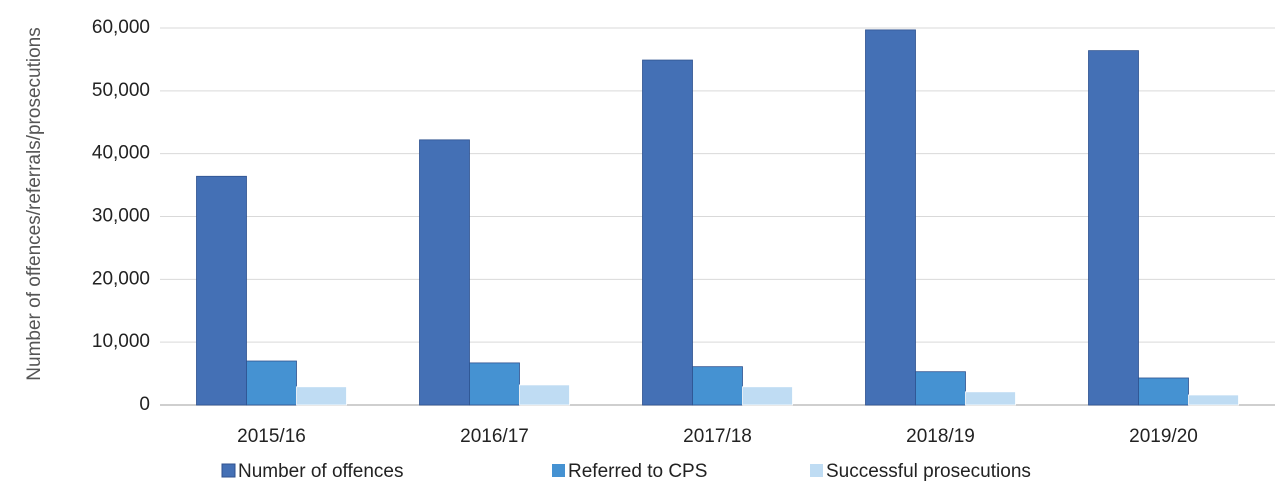 This screenshot has height=488, width=1277. What do you see at coordinates (144, 404) in the screenshot?
I see `y-tick-label: 0` at bounding box center [144, 404].